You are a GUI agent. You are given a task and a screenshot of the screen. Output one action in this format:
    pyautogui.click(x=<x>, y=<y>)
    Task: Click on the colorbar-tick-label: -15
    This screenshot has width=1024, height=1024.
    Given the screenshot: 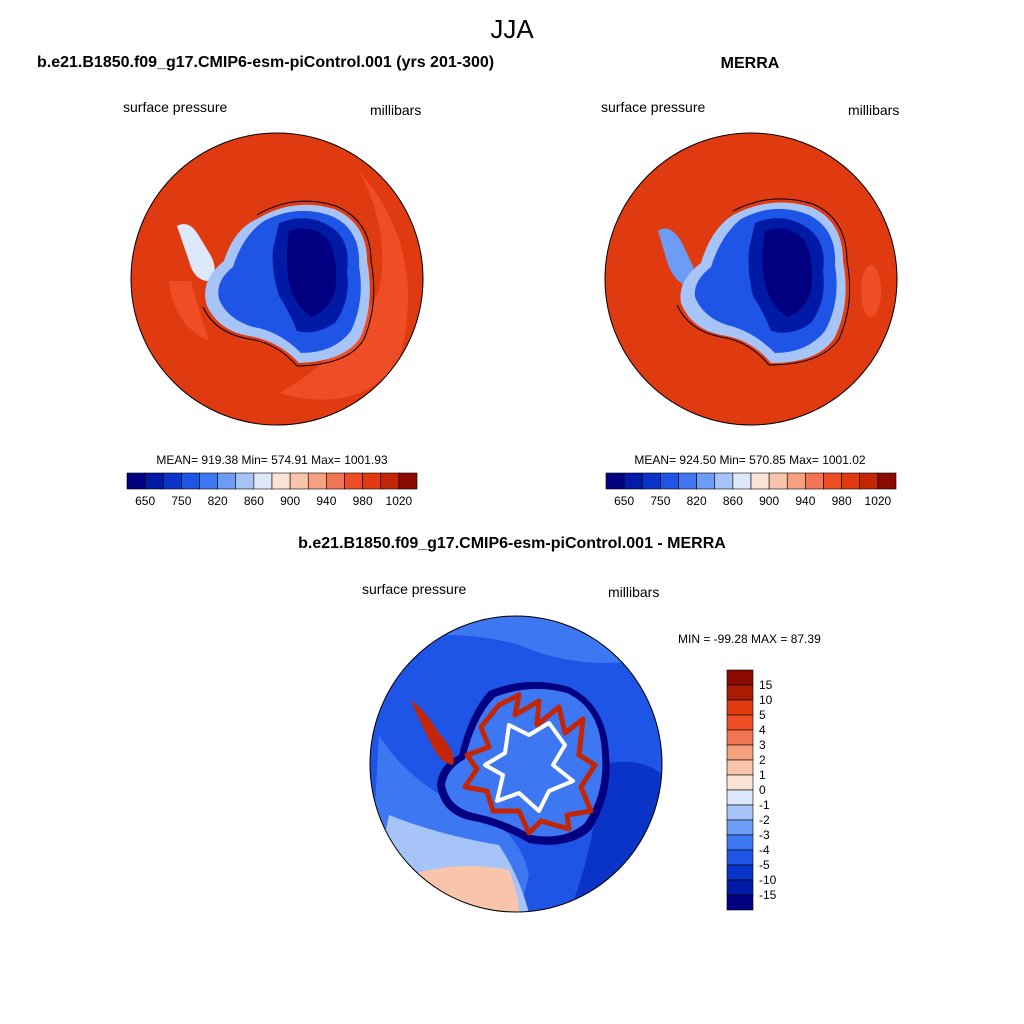 What is the action you would take?
    pyautogui.click(x=768, y=895)
    